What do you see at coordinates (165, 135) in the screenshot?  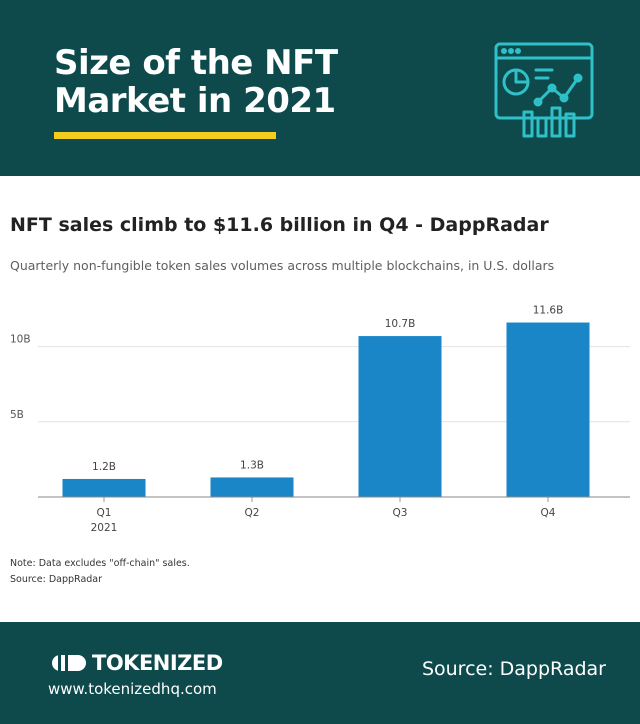 I see `title-underline` at bounding box center [165, 135].